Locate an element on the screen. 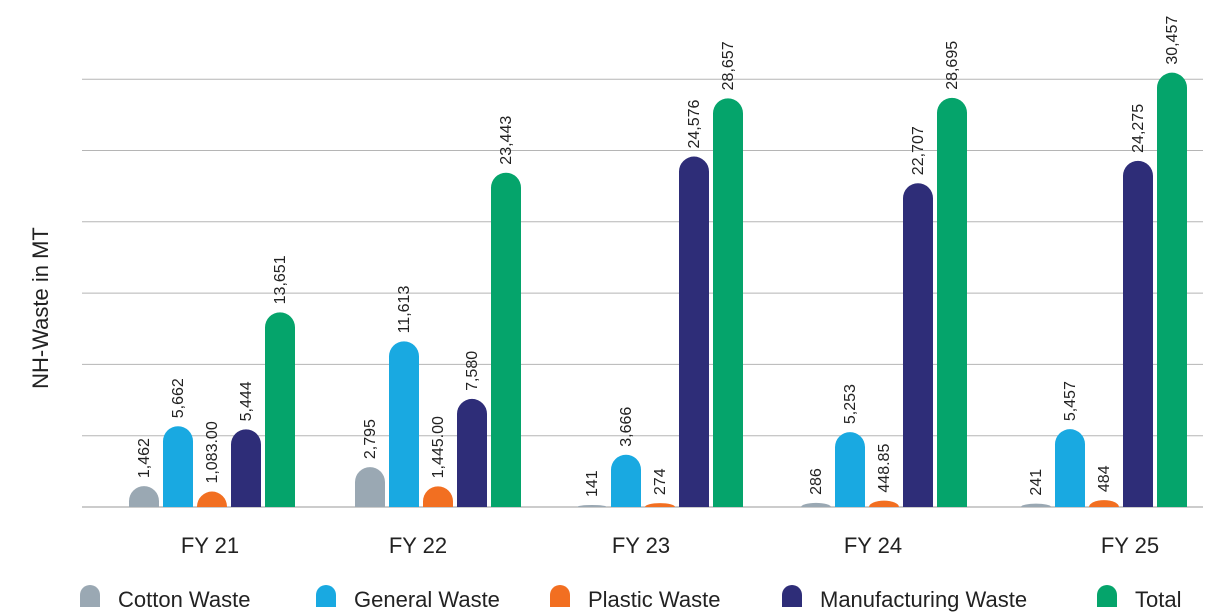  x-axis: FY 21 FY 22 FY 23 FY 24 FY 25 is located at coordinates (670, 545).